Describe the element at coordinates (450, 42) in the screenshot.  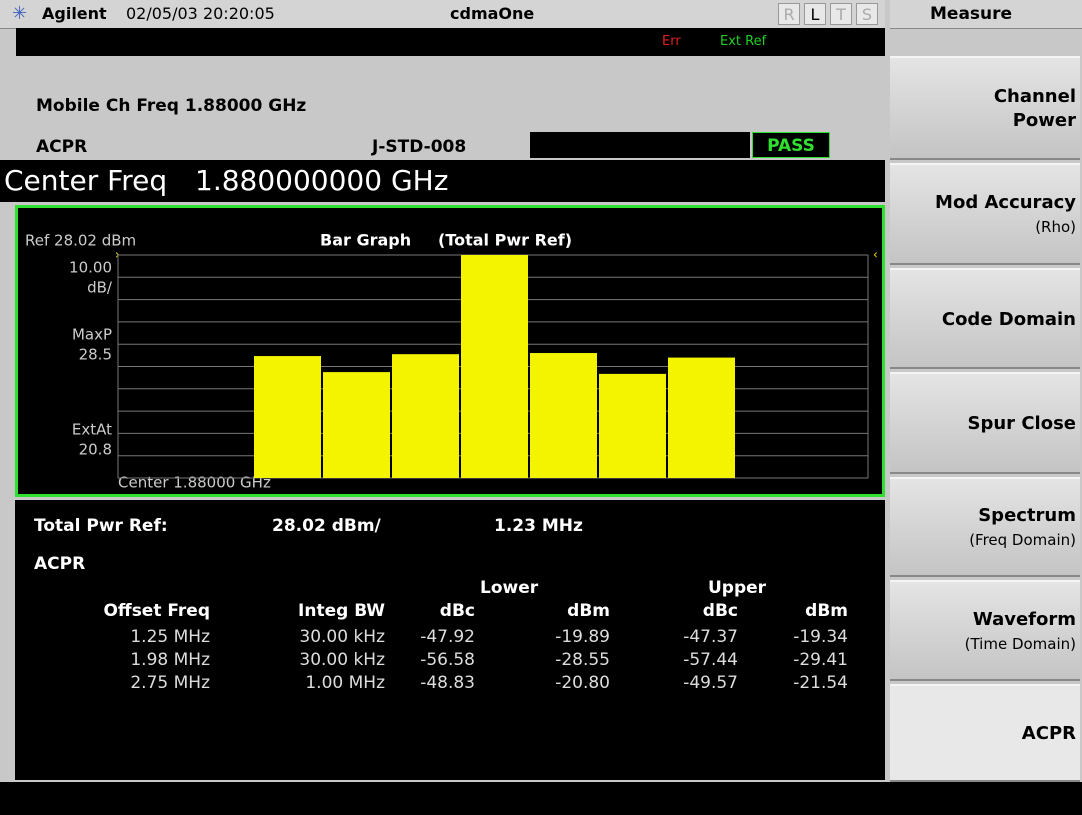
I see `status-strip` at that location.